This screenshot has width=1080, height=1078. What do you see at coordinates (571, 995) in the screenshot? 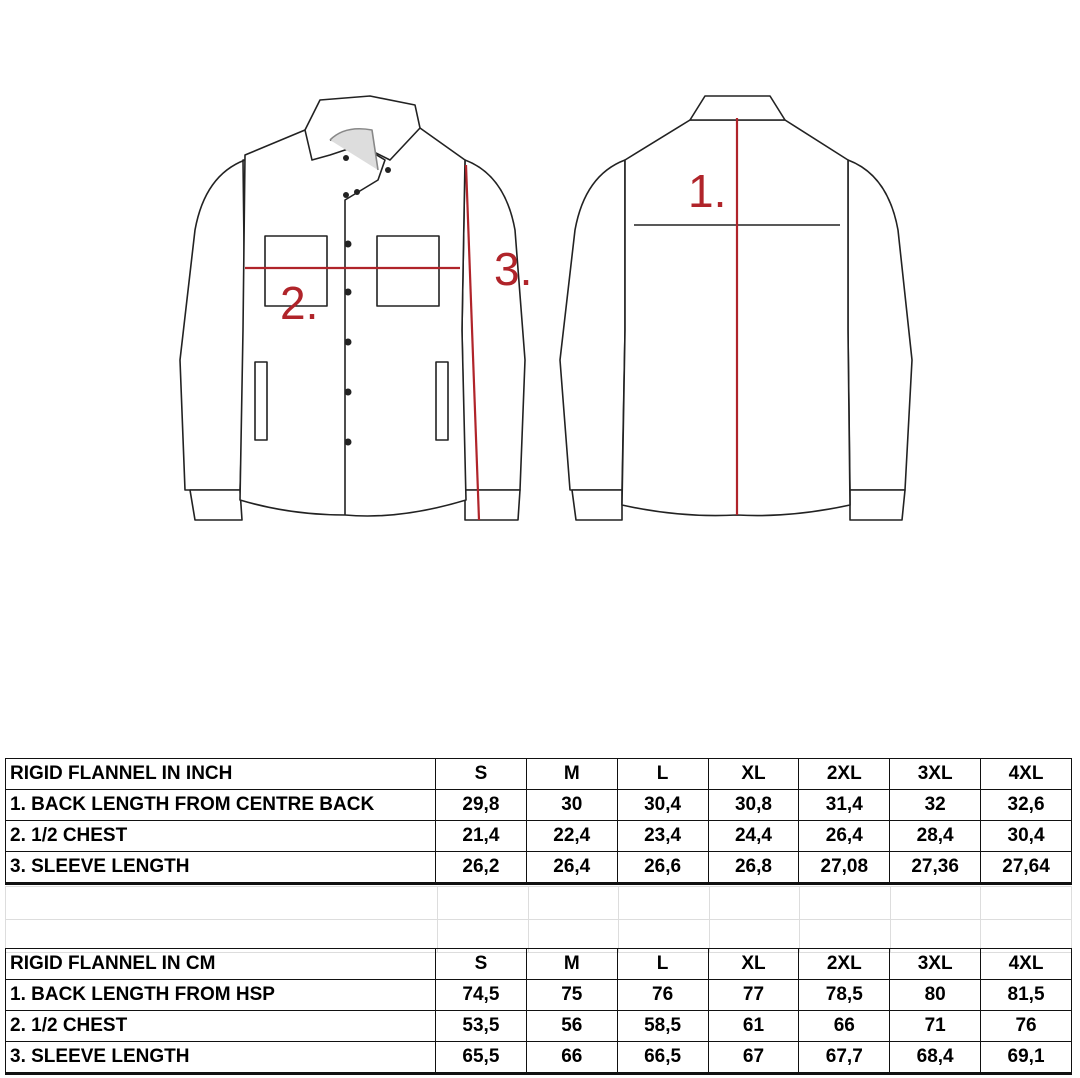
I see `measurement-value: 75` at bounding box center [571, 995].